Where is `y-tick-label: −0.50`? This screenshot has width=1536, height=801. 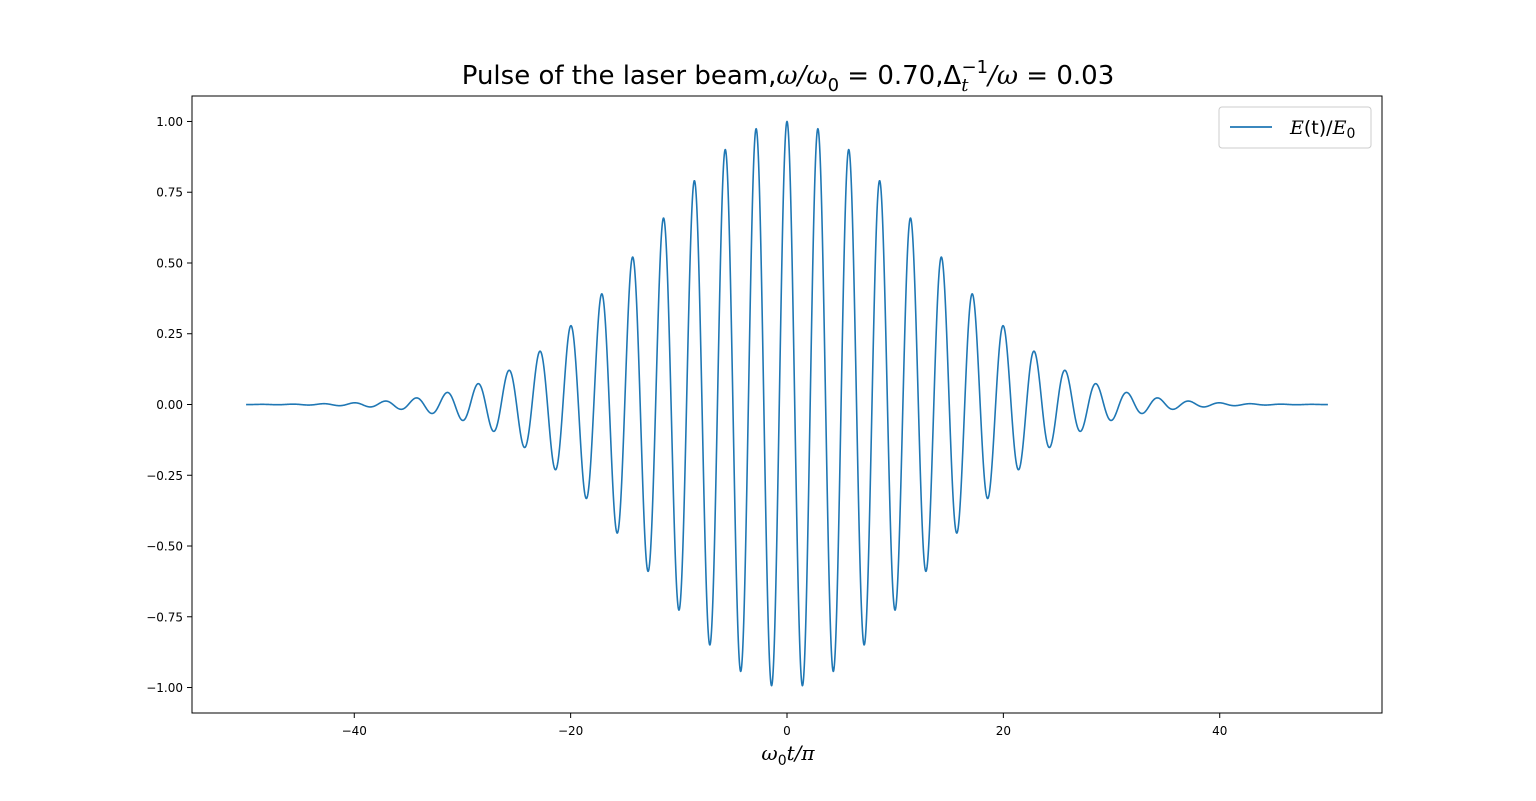 y-tick-label: −0.50 is located at coordinates (164, 547).